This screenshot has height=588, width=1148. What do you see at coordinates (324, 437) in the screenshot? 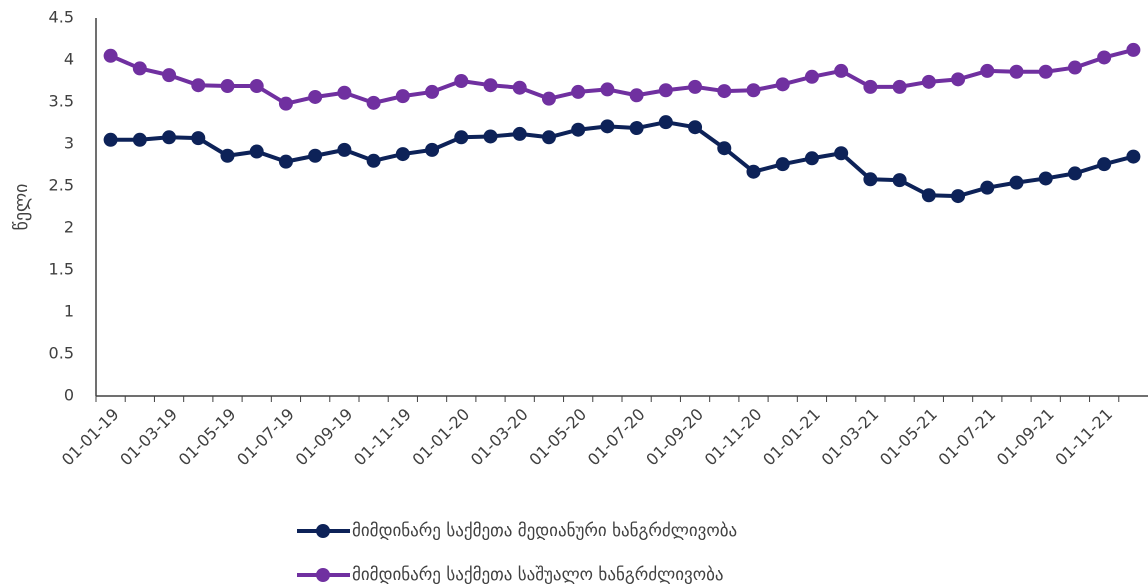
I see `x-tick-label: 01-09-19` at bounding box center [324, 437].